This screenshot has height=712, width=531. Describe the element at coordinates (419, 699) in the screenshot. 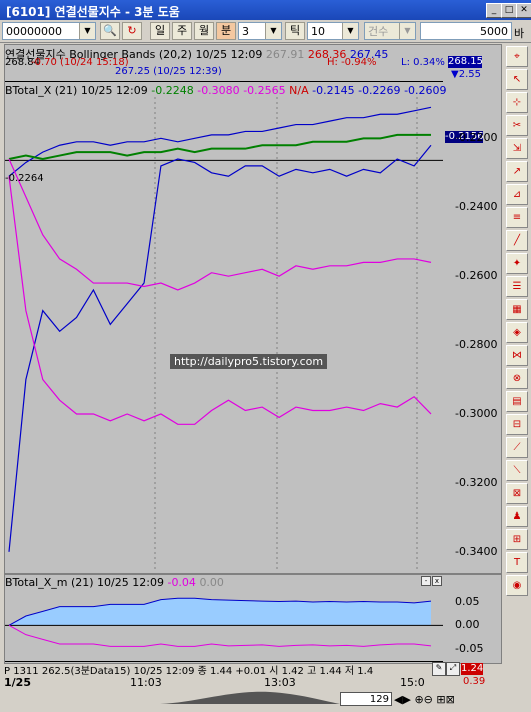

I see `zoom-in-icon: ⊕` at that location.